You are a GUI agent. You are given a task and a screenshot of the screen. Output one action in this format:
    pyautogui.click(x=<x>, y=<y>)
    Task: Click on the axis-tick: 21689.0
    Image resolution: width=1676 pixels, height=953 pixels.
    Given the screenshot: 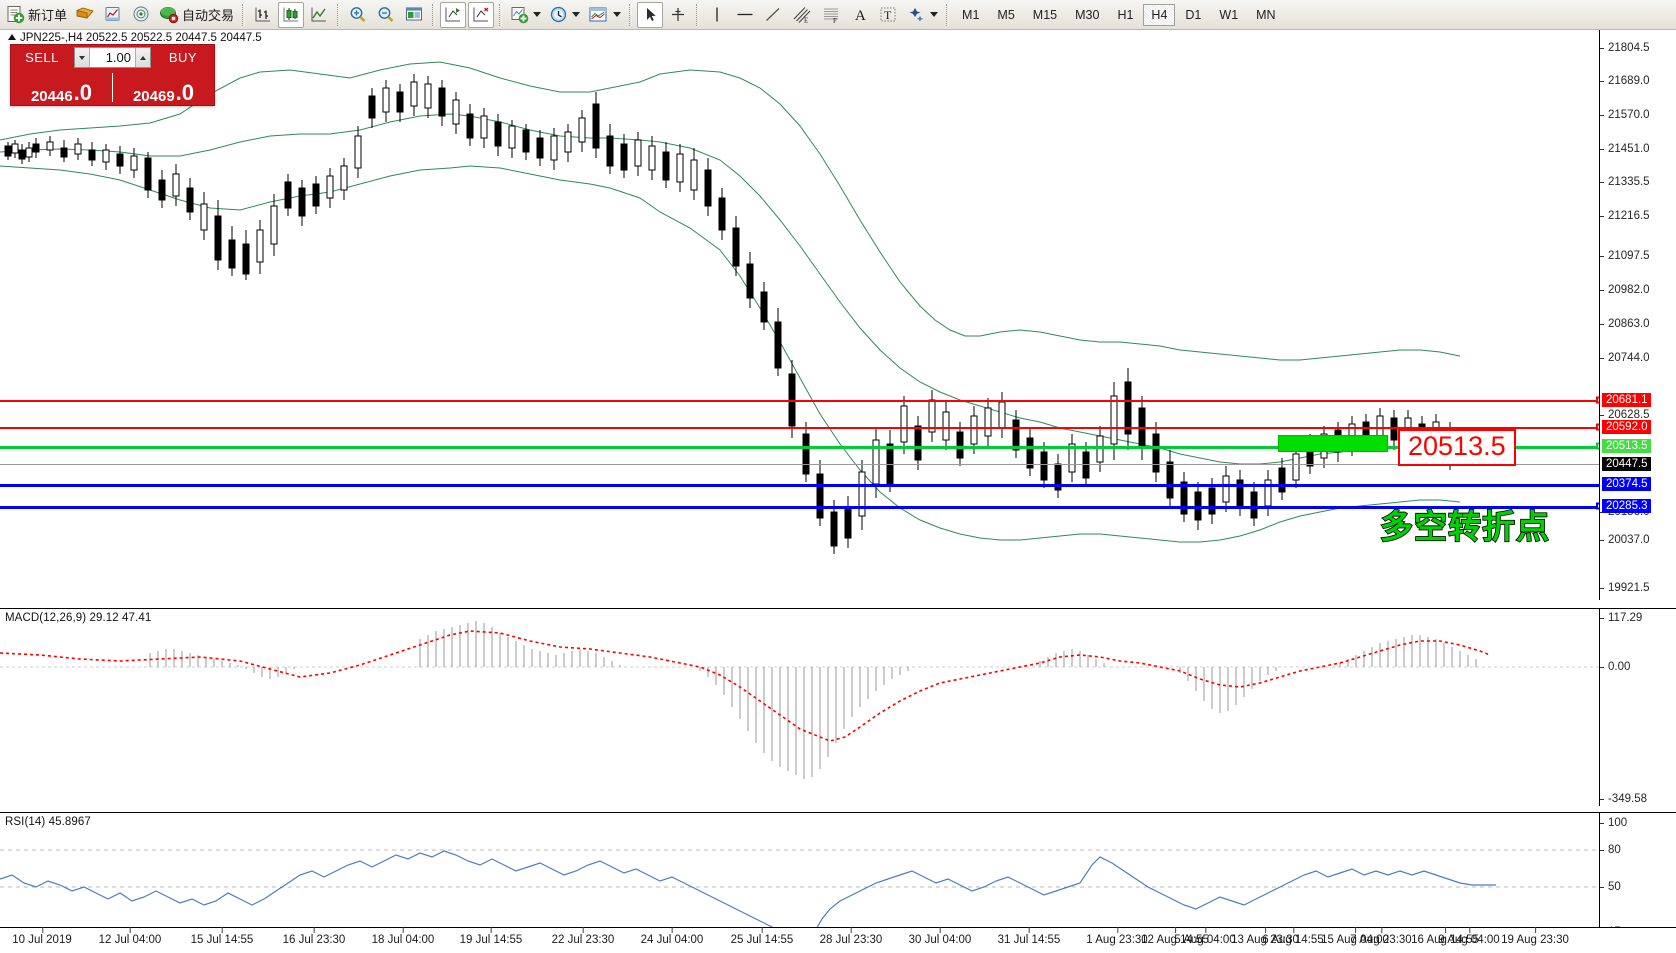 What is the action you would take?
    pyautogui.click(x=1625, y=81)
    